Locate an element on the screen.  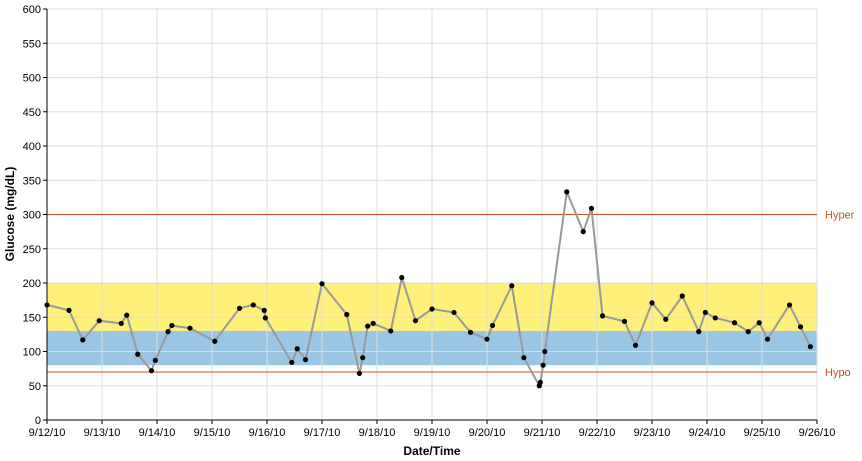
x-tick-label: 9/24/10 is located at coordinates (707, 433).